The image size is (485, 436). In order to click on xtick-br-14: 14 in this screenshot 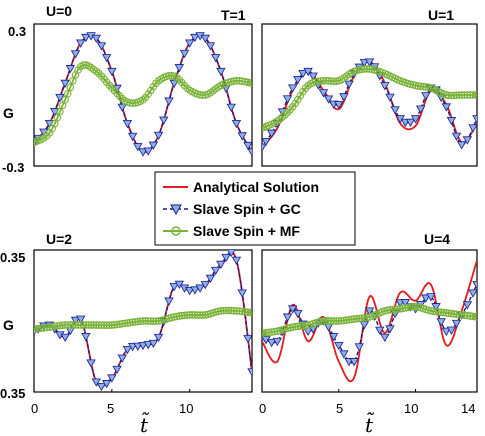, I will do `click(468, 408)`.